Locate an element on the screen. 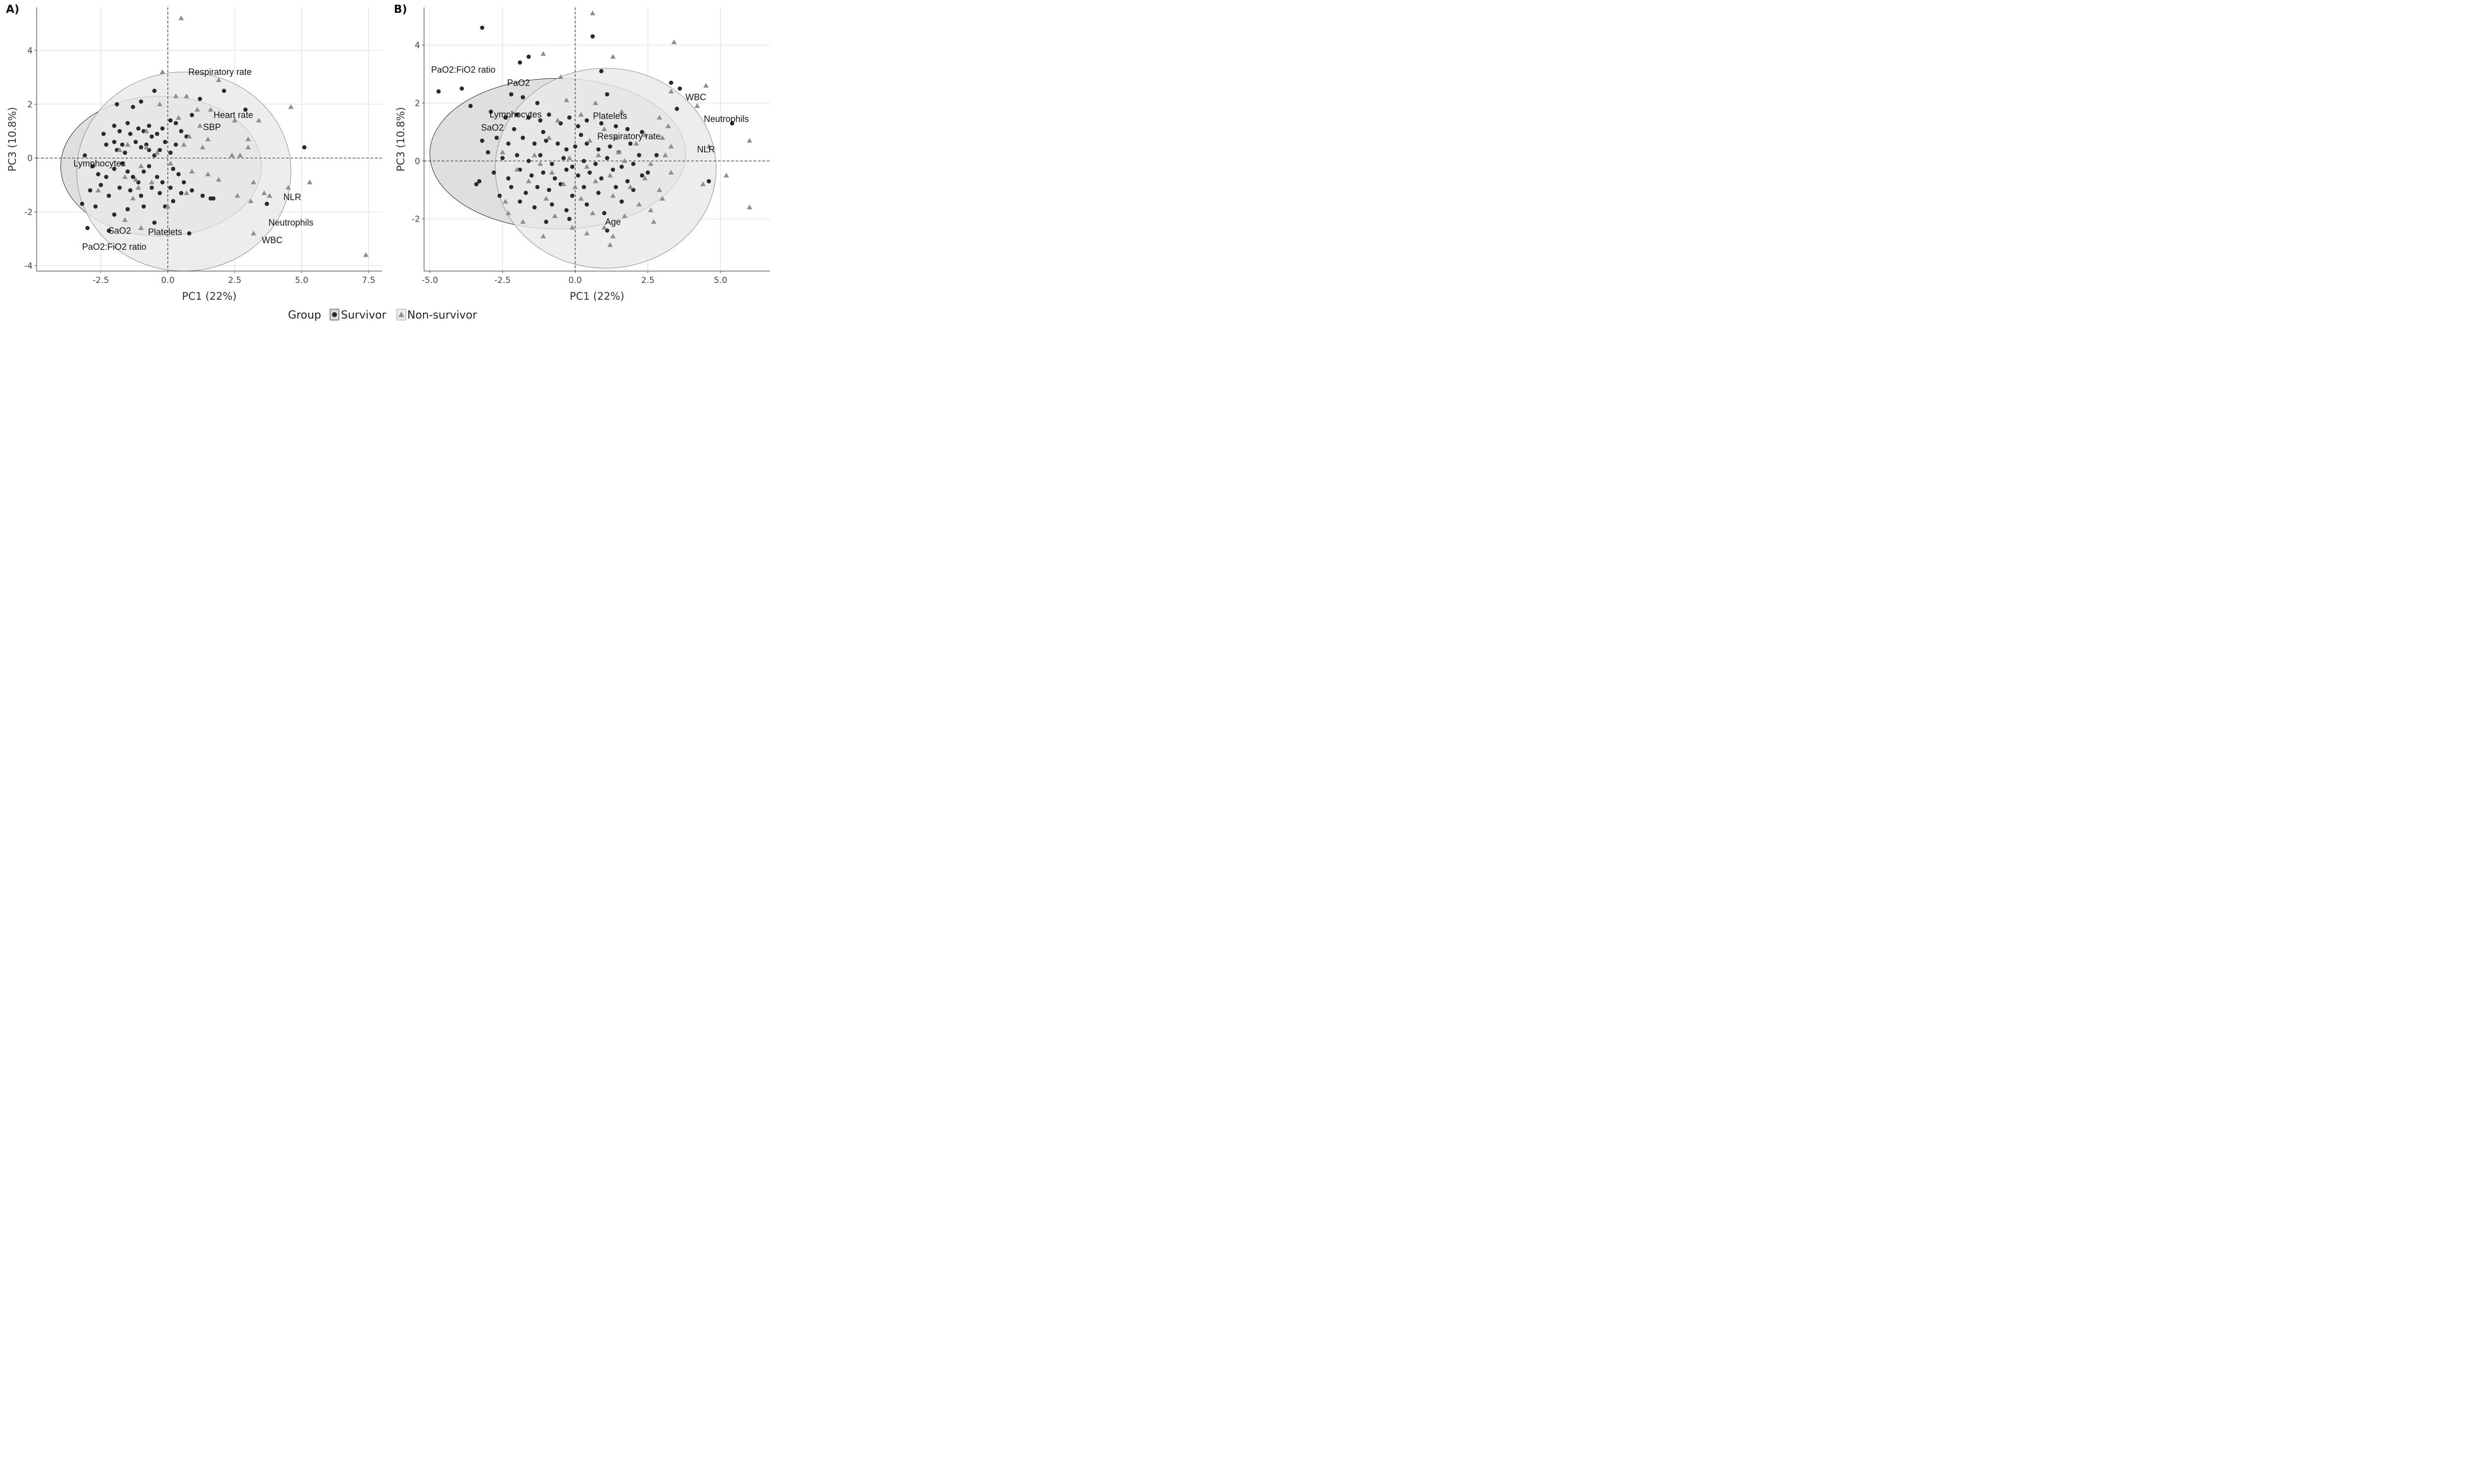 The image size is (2474, 1484). legend-marker-survivor is located at coordinates (334, 314).